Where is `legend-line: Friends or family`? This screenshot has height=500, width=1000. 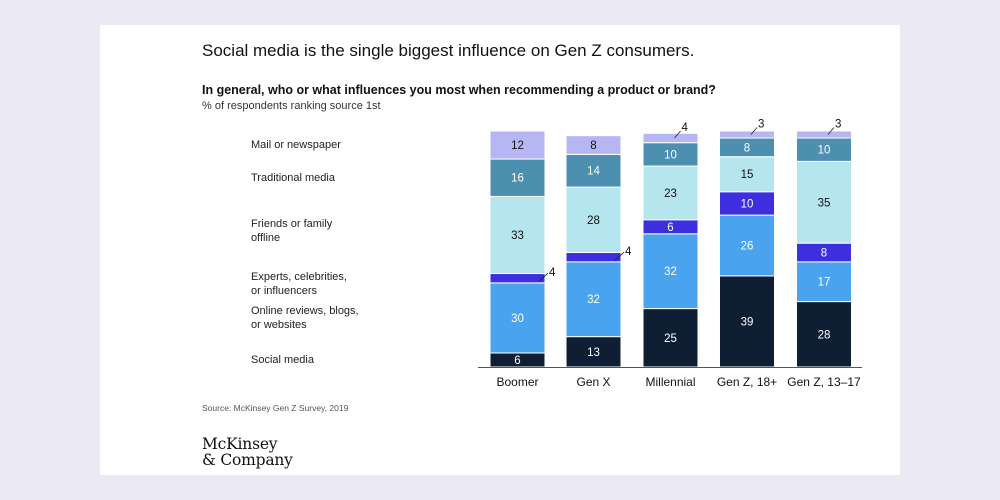 legend-line: Friends or family is located at coordinates (292, 223).